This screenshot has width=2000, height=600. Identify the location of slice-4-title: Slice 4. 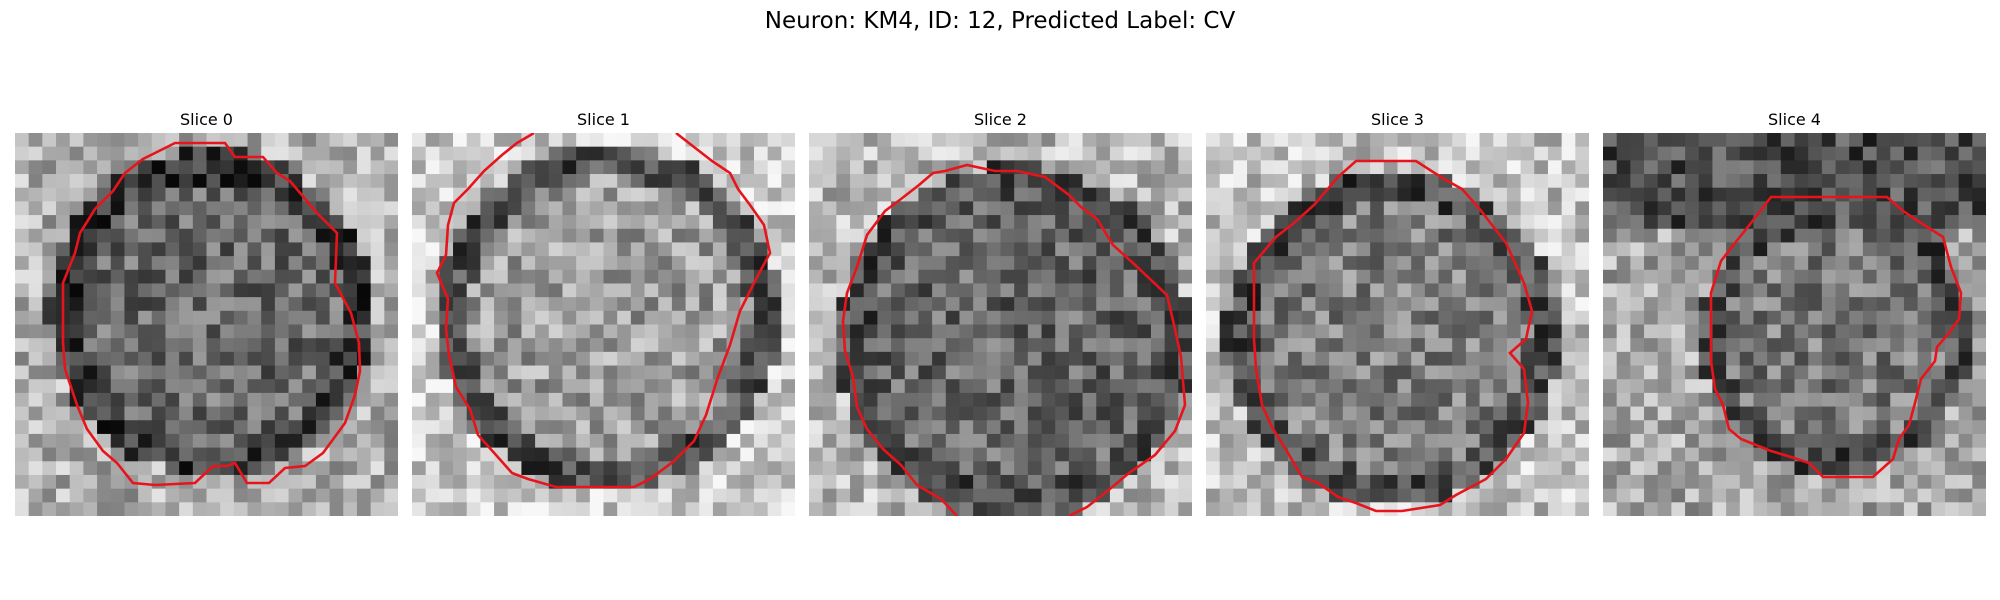
(1794, 119).